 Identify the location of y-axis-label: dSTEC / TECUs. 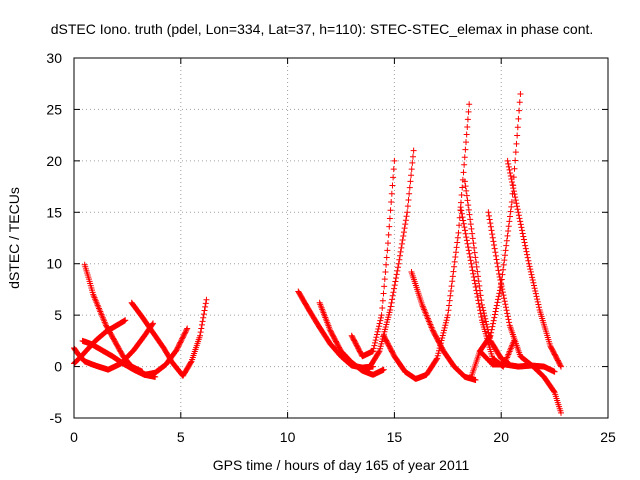
(14, 238).